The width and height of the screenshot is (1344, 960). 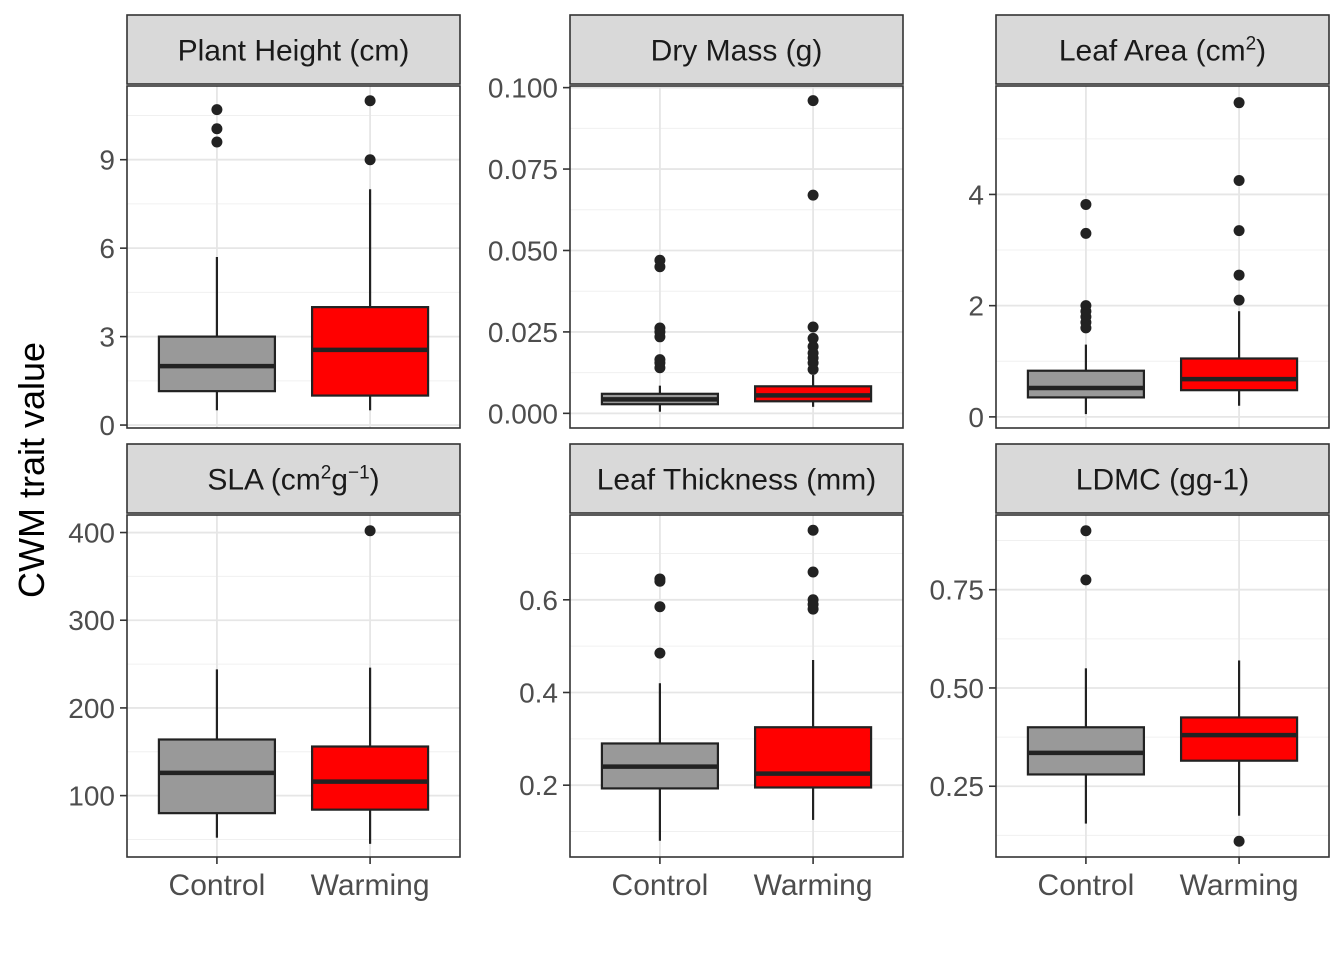 I want to click on strip-label-unit-sup: −1, so click(x=359, y=473).